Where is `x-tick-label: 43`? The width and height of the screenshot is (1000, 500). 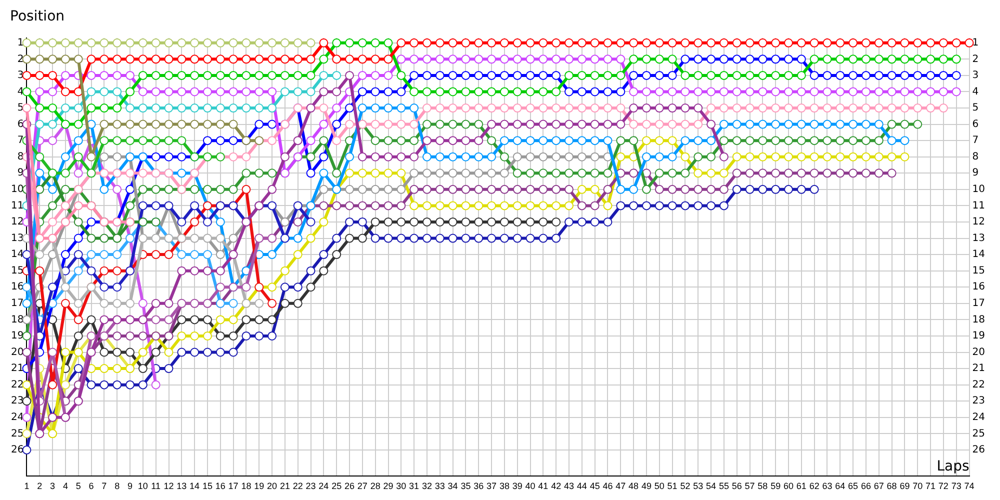
x-tick-label: 43 is located at coordinates (569, 486).